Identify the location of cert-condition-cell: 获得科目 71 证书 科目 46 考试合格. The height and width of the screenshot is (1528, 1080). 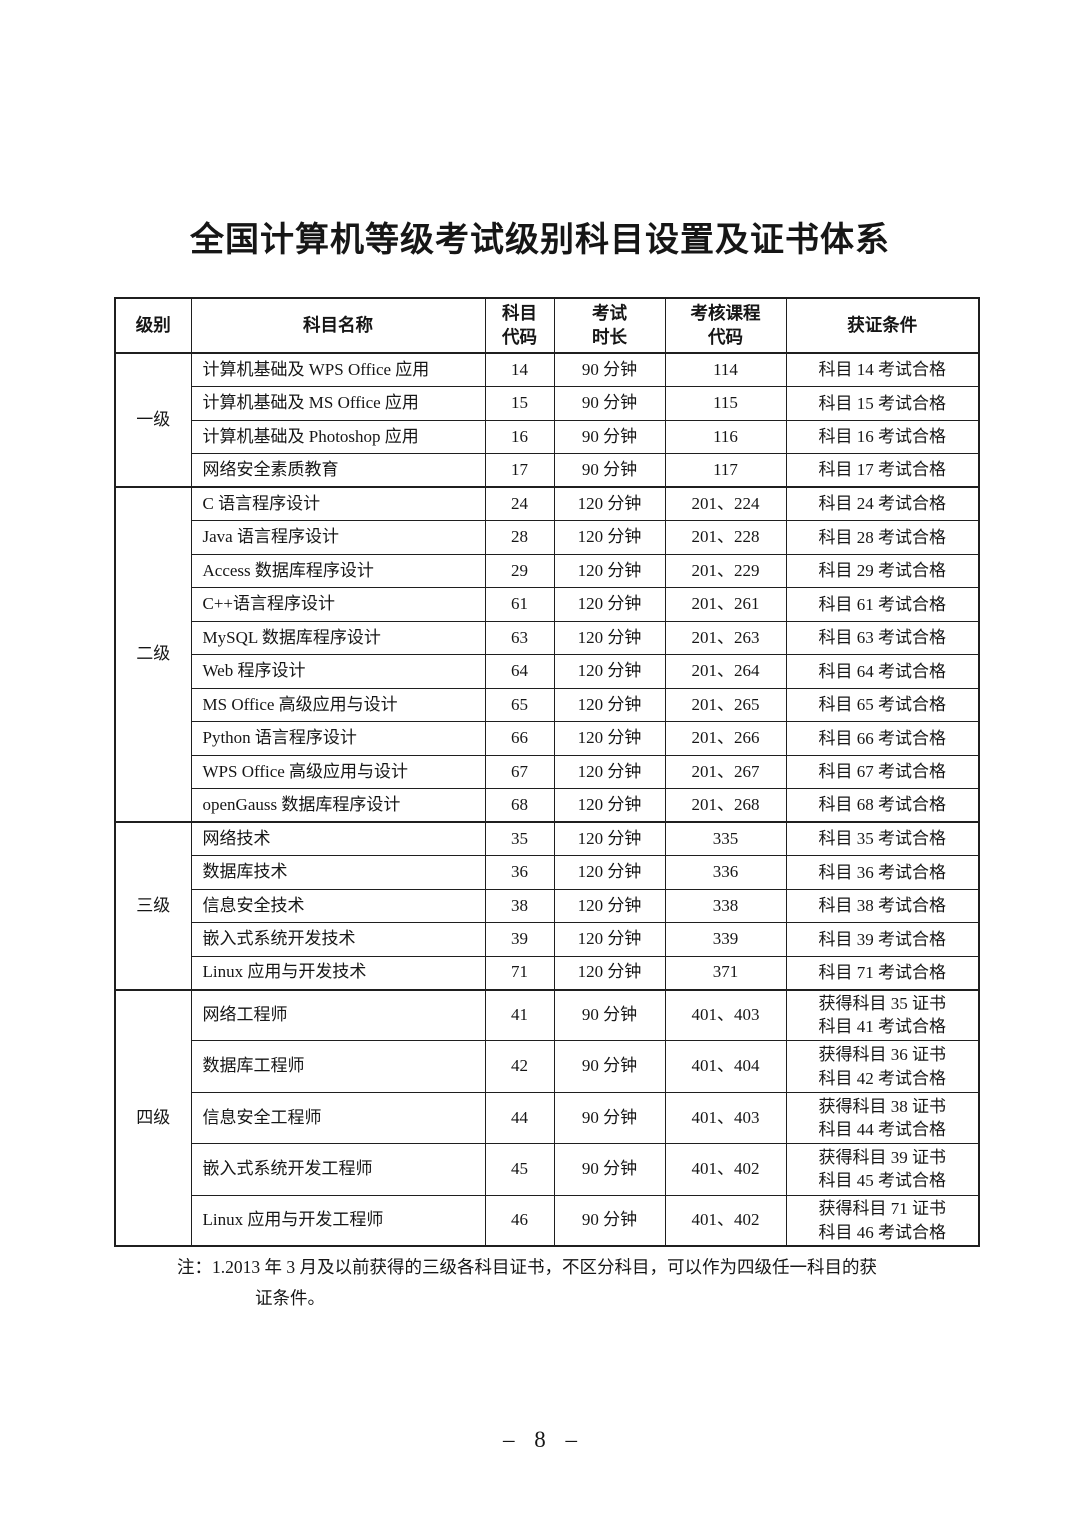
(882, 1220).